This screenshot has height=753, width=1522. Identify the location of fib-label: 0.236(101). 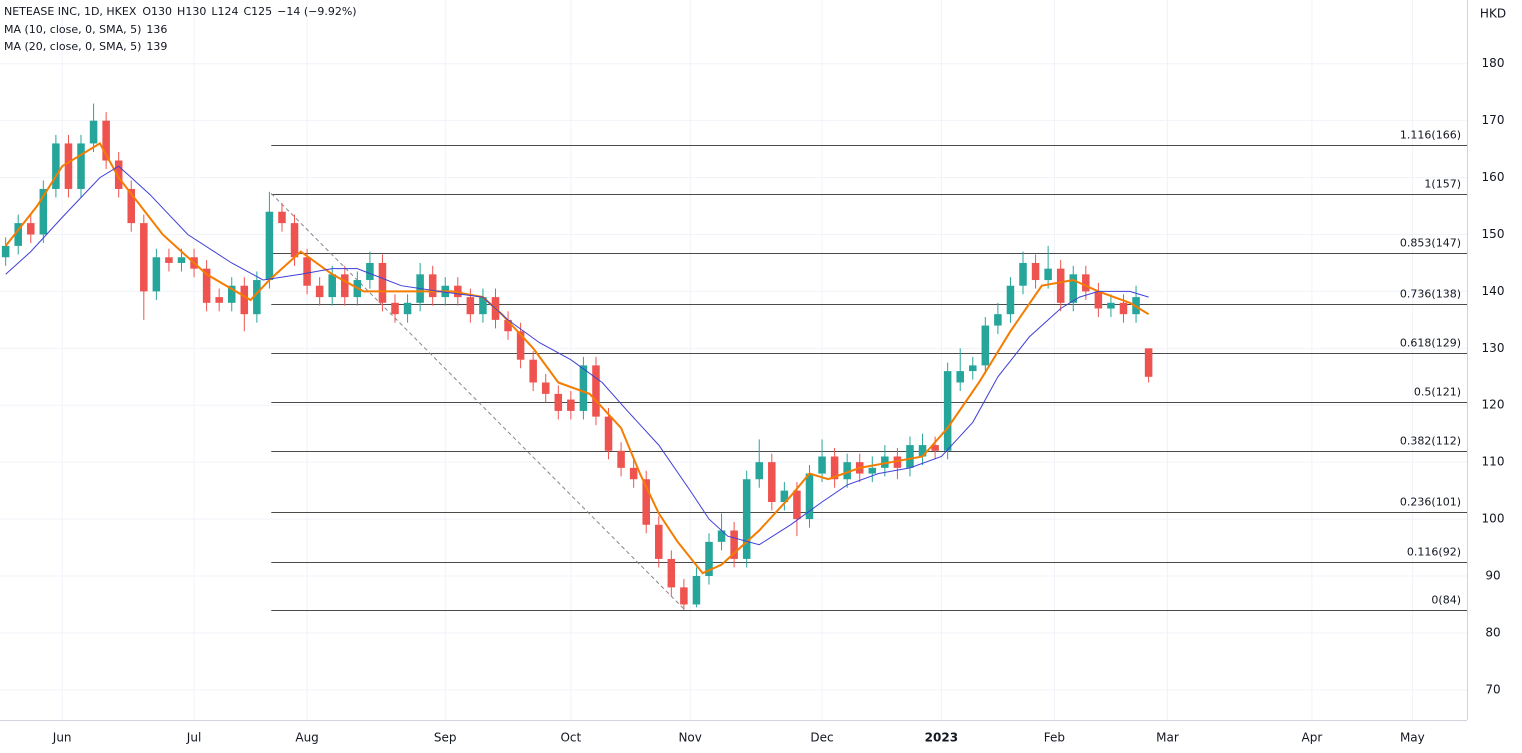
(1430, 502).